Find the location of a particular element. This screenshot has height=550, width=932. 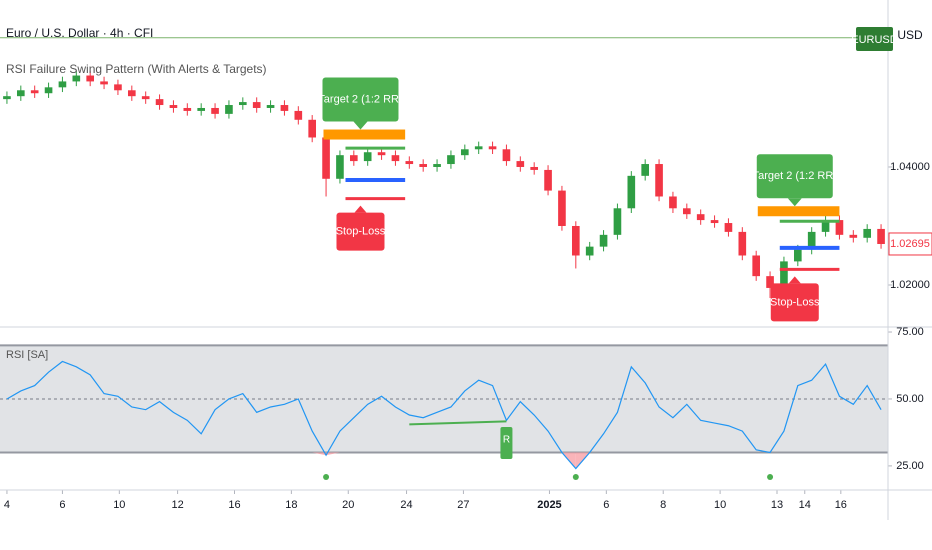

y-tick-label: 25.00 is located at coordinates (910, 466).